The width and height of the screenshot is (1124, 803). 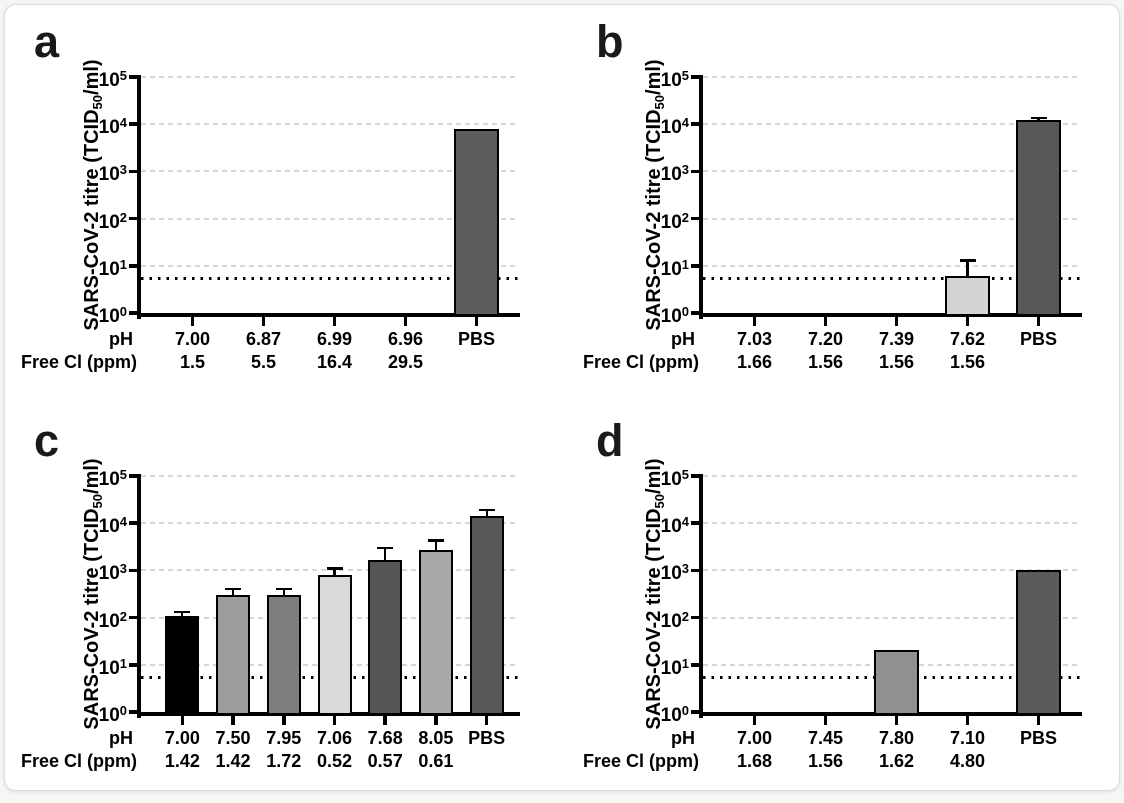 I want to click on free-cl-value-label: 1.5, so click(x=192, y=362).